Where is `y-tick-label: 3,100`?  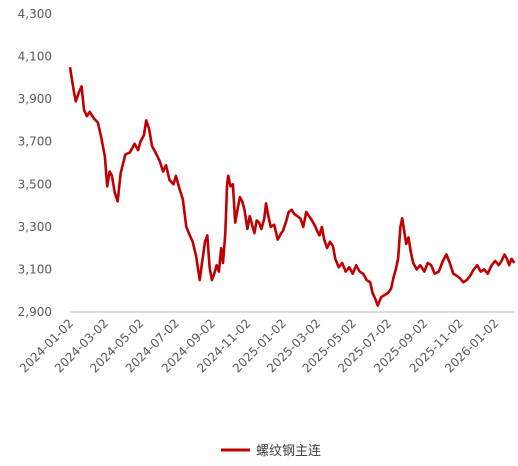 y-tick-label: 3,100 is located at coordinates (35, 269).